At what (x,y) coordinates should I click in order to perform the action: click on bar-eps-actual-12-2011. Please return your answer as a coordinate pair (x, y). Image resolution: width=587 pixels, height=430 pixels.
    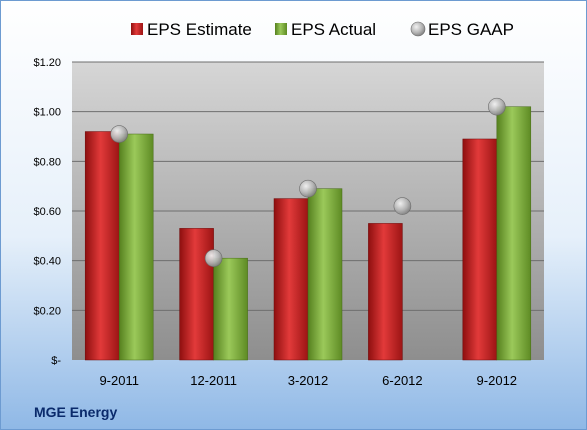
    Looking at the image, I should click on (230, 309).